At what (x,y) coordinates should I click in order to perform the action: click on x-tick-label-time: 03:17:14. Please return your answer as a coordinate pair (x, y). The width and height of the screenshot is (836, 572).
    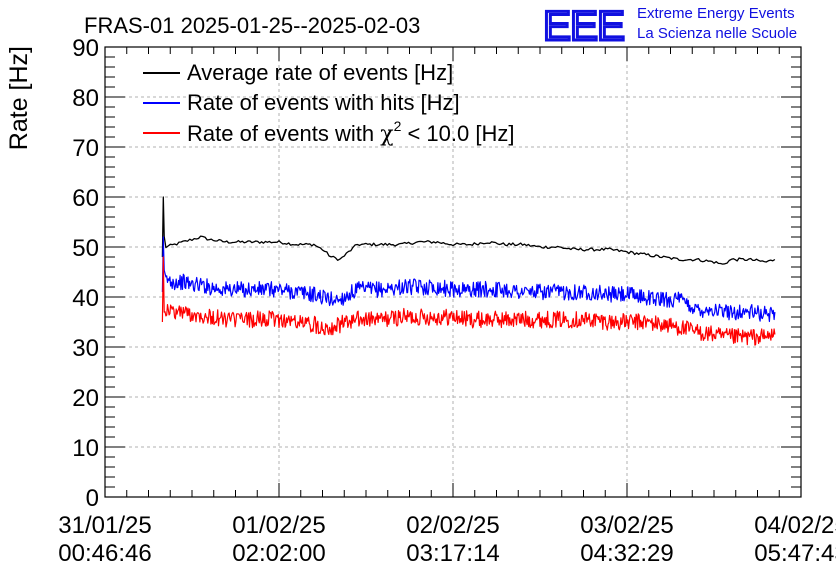
    Looking at the image, I should click on (452, 553).